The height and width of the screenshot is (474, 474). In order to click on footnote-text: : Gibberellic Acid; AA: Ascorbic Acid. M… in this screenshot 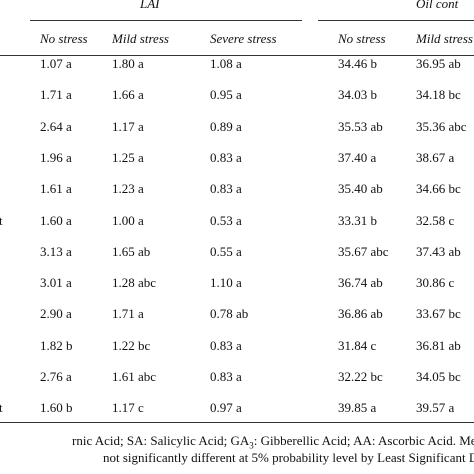, I will do `click(363, 440)`.